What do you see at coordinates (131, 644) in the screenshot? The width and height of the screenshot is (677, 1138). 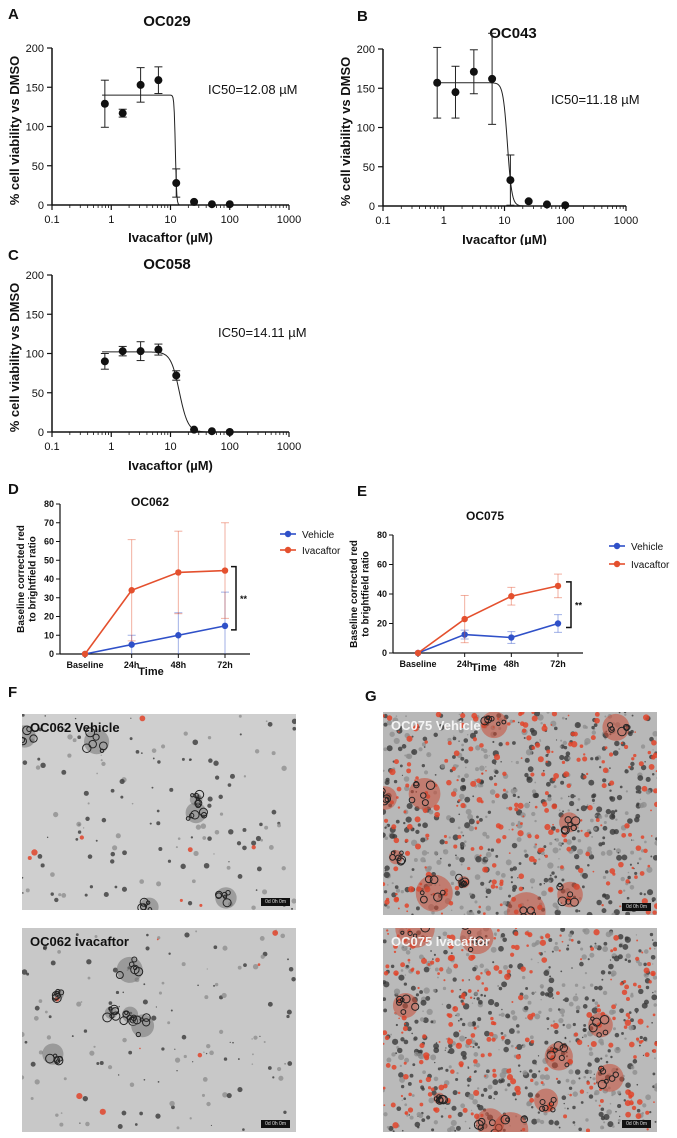 I see `series-point` at bounding box center [131, 644].